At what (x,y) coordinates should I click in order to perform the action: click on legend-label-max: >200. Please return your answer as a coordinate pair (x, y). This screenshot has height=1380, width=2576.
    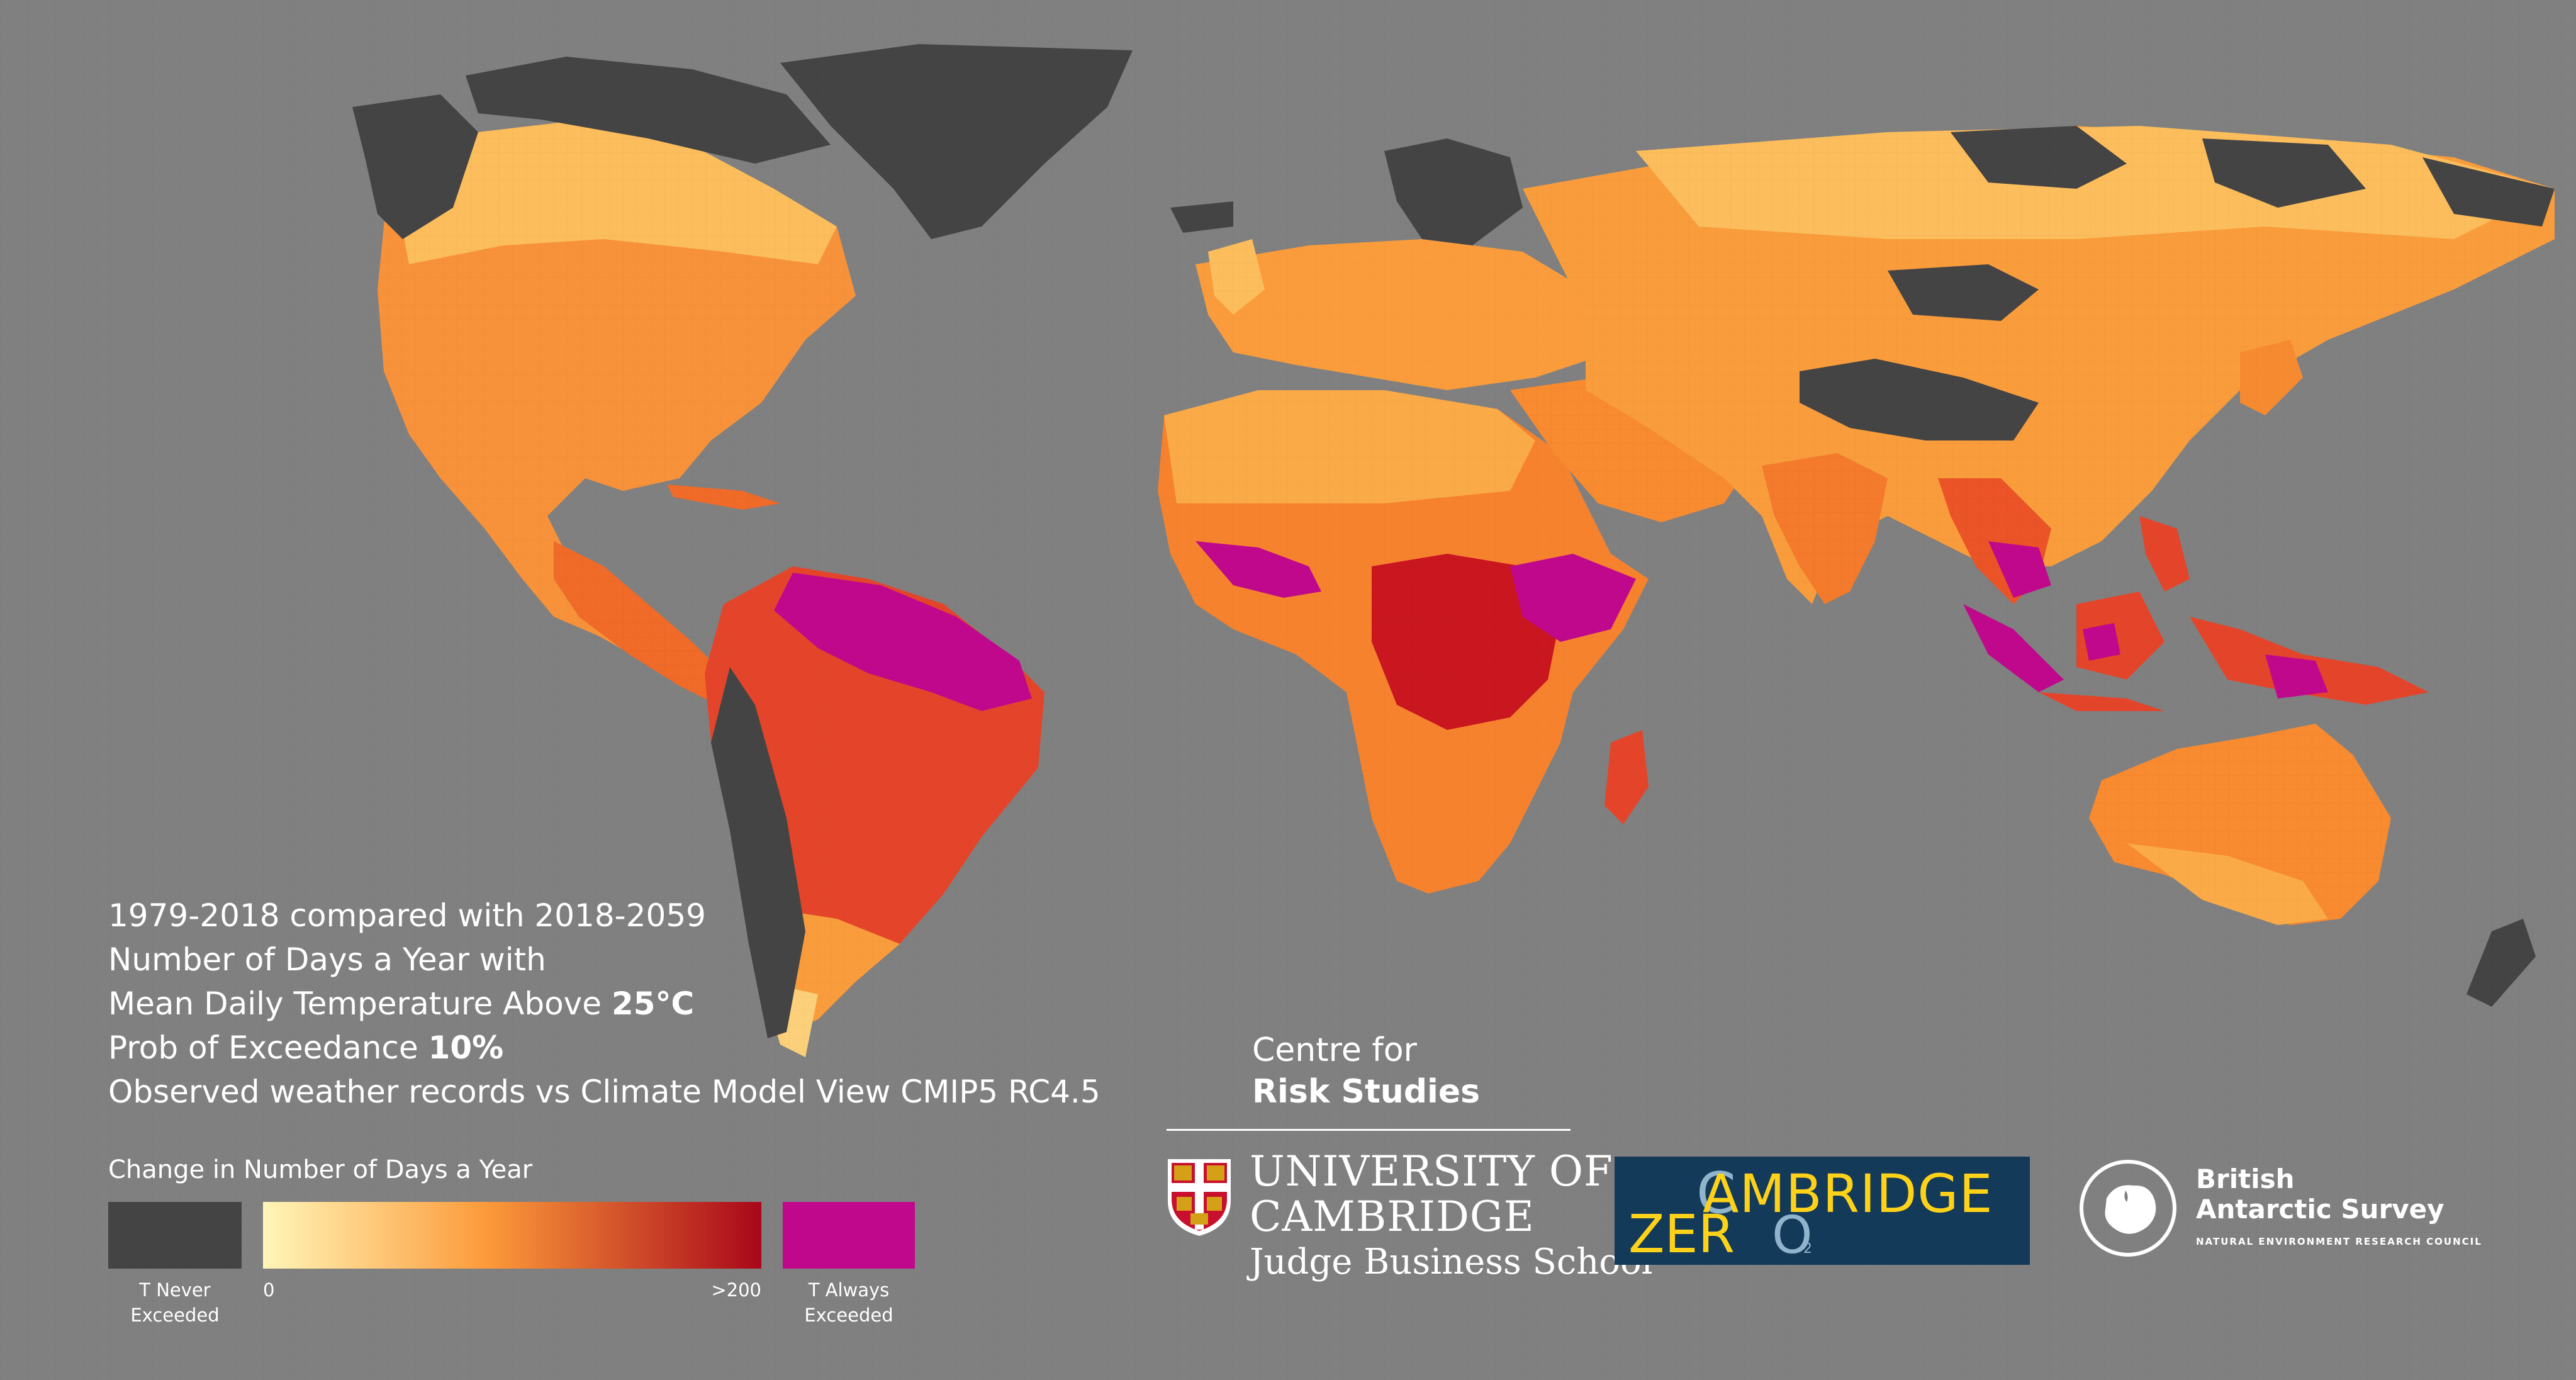
    Looking at the image, I should click on (736, 1290).